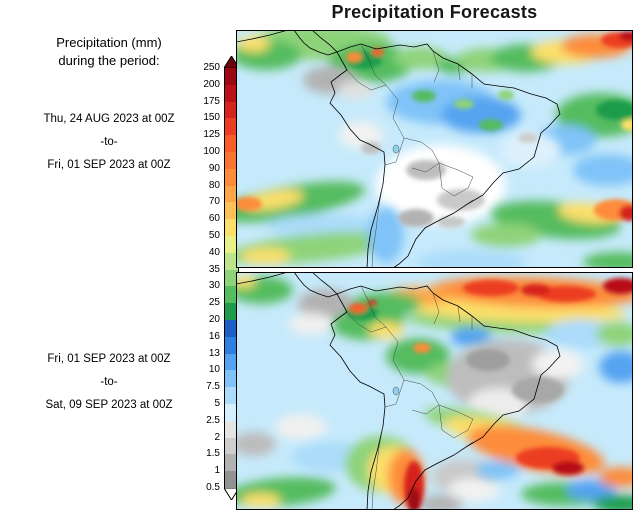  Describe the element at coordinates (214, 353) in the screenshot. I see `colorbar-tick-label: 13` at that location.